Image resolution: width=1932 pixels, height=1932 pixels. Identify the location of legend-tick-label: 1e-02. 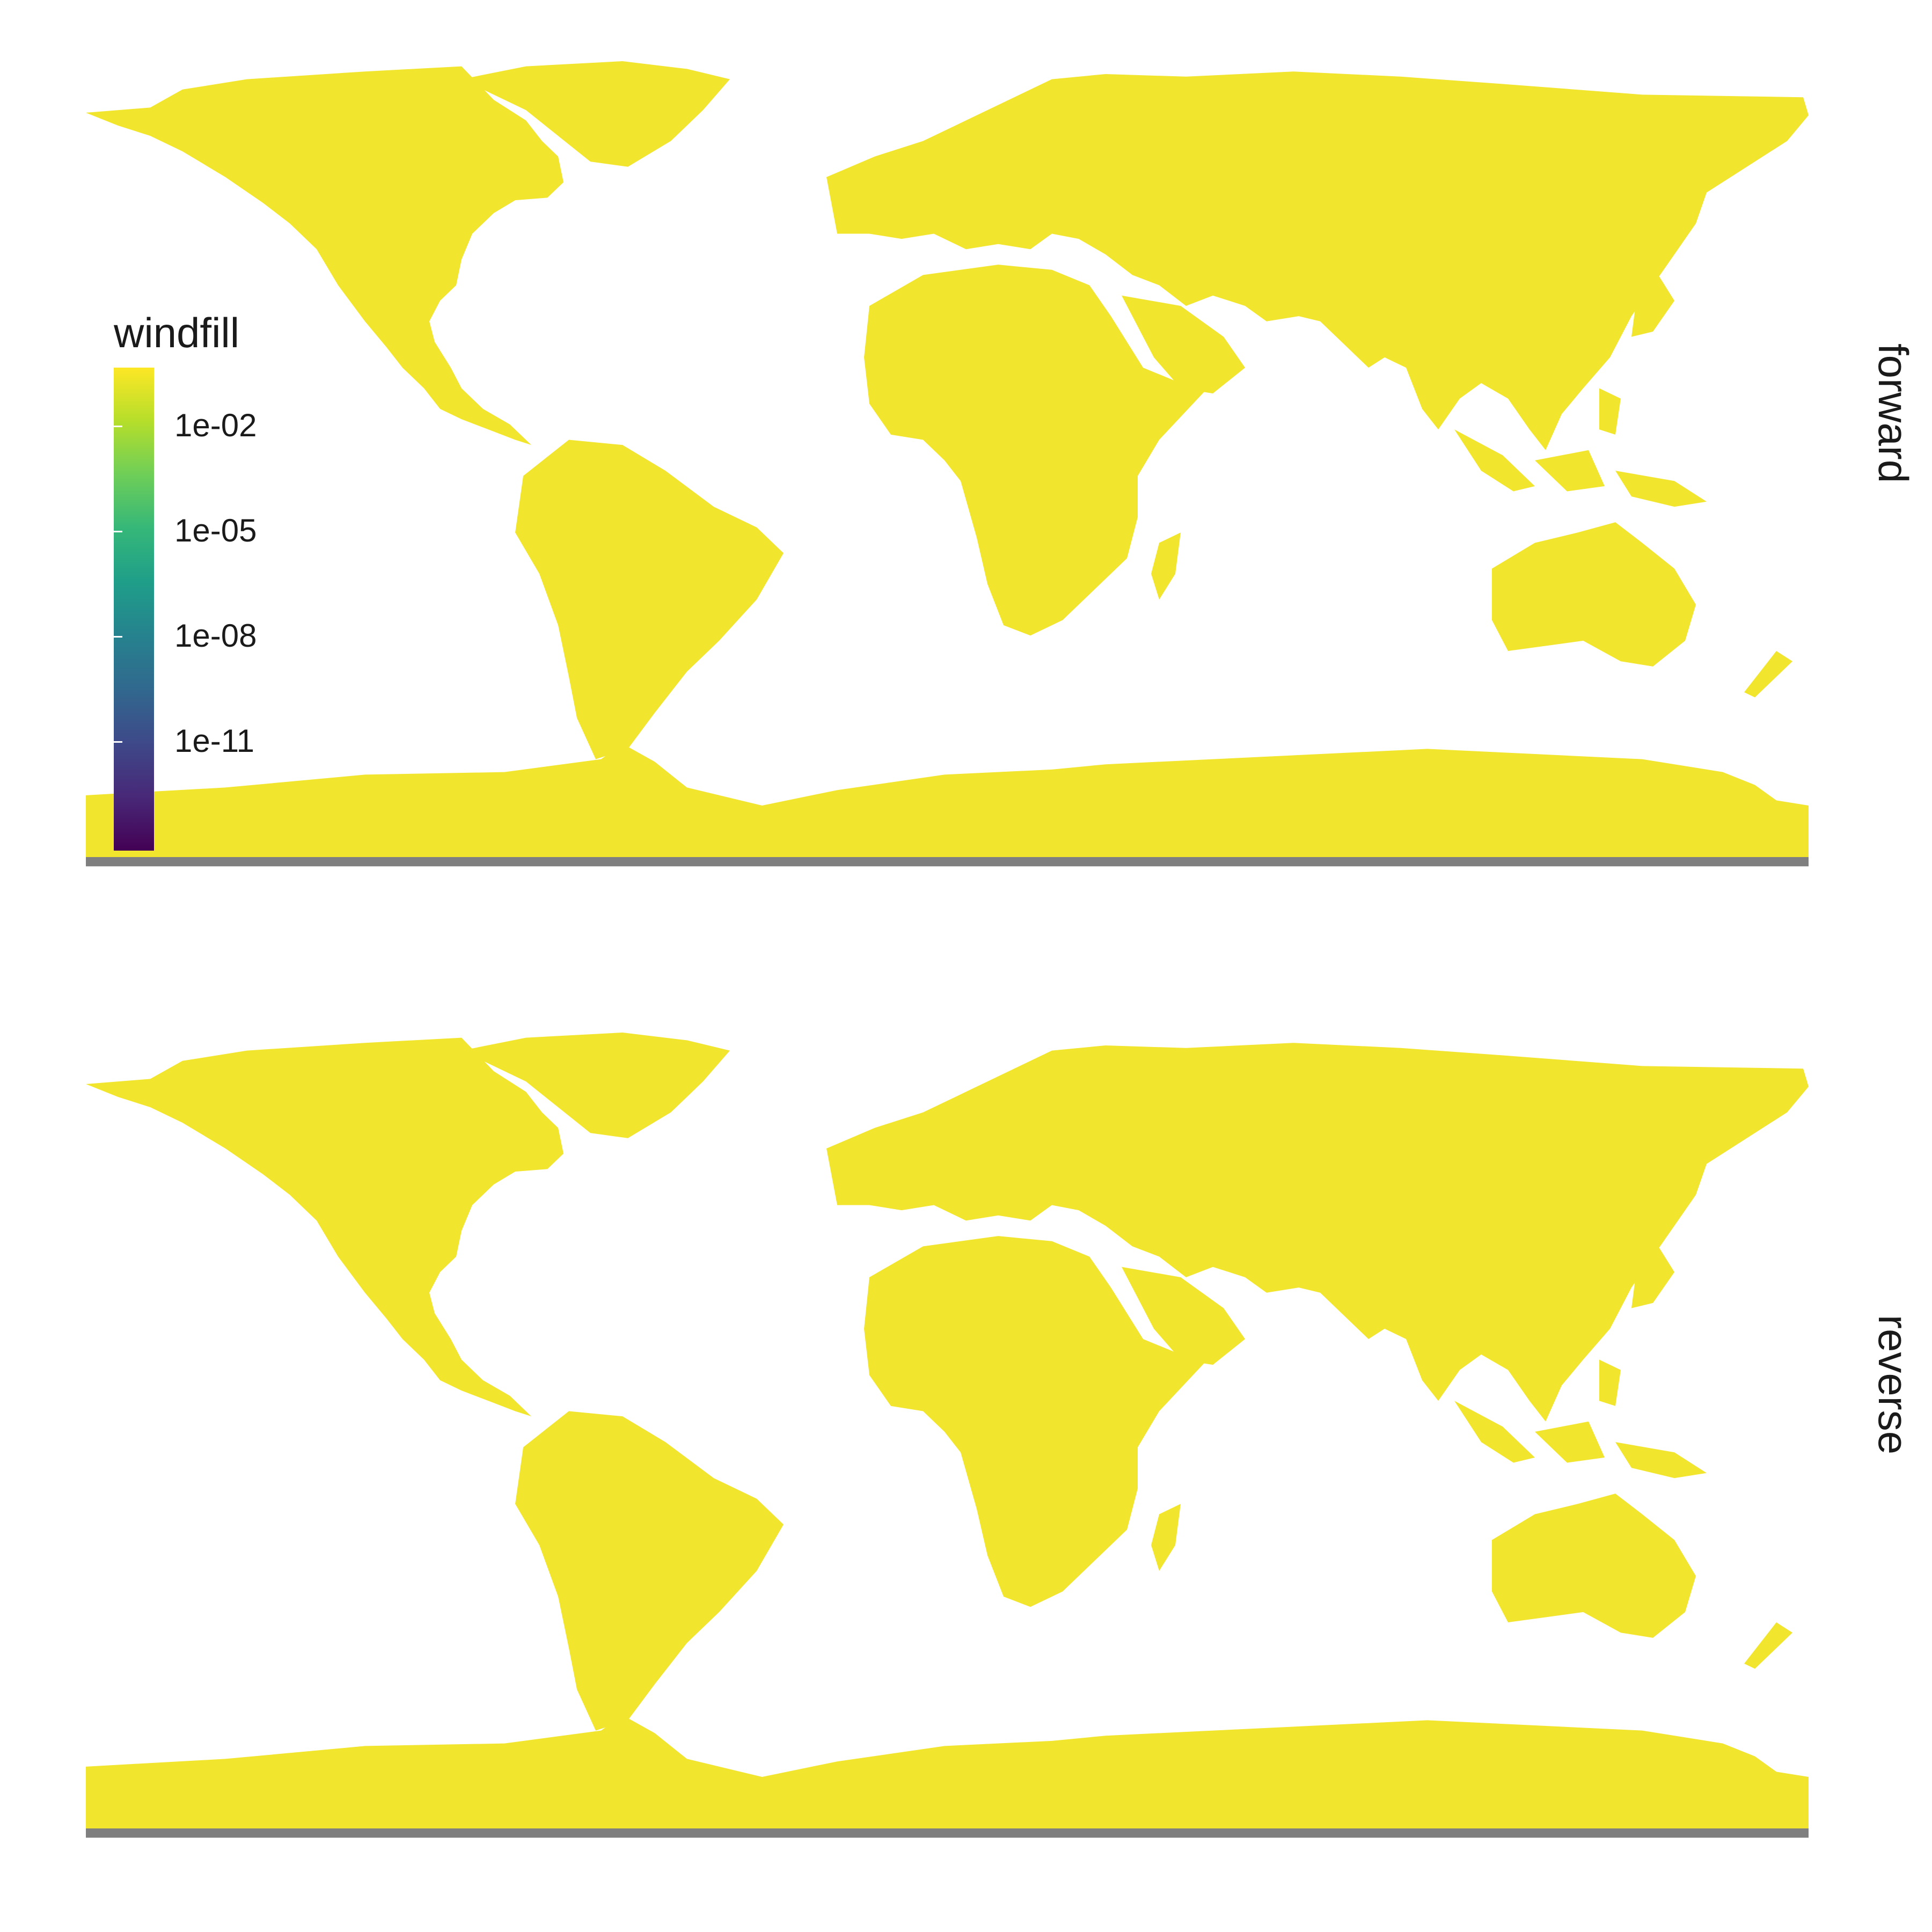
(215, 425).